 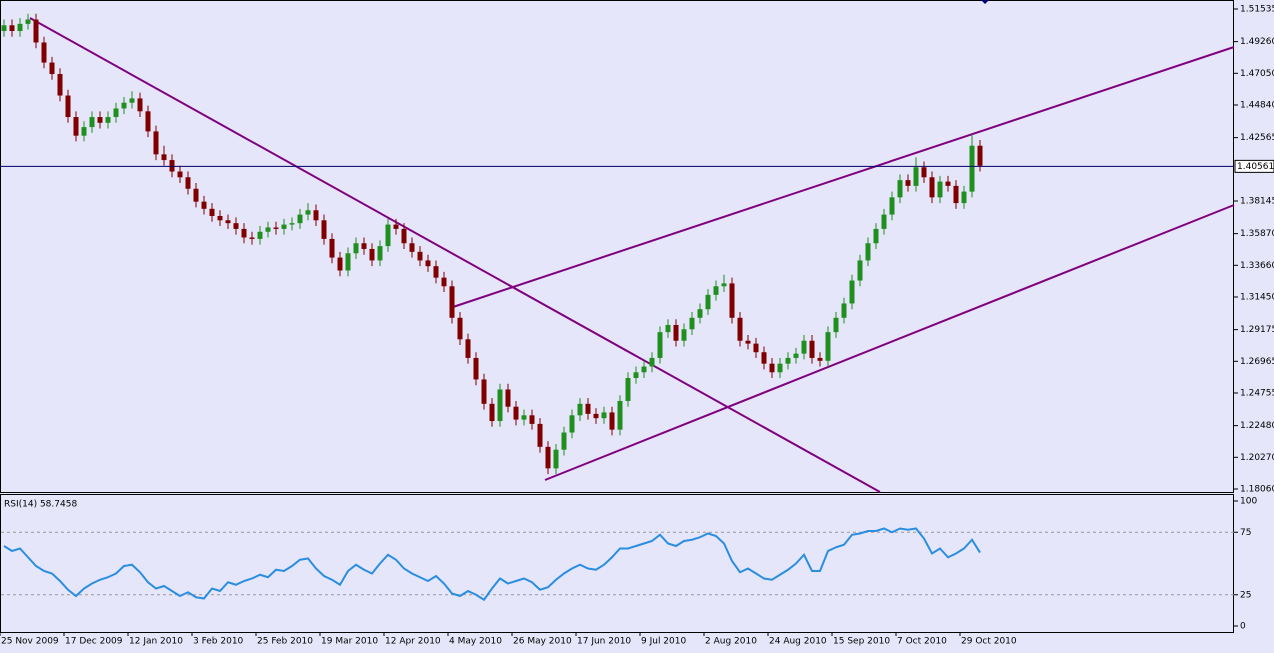 What do you see at coordinates (475, 642) in the screenshot?
I see `x-tick-label: 4 May 2010` at bounding box center [475, 642].